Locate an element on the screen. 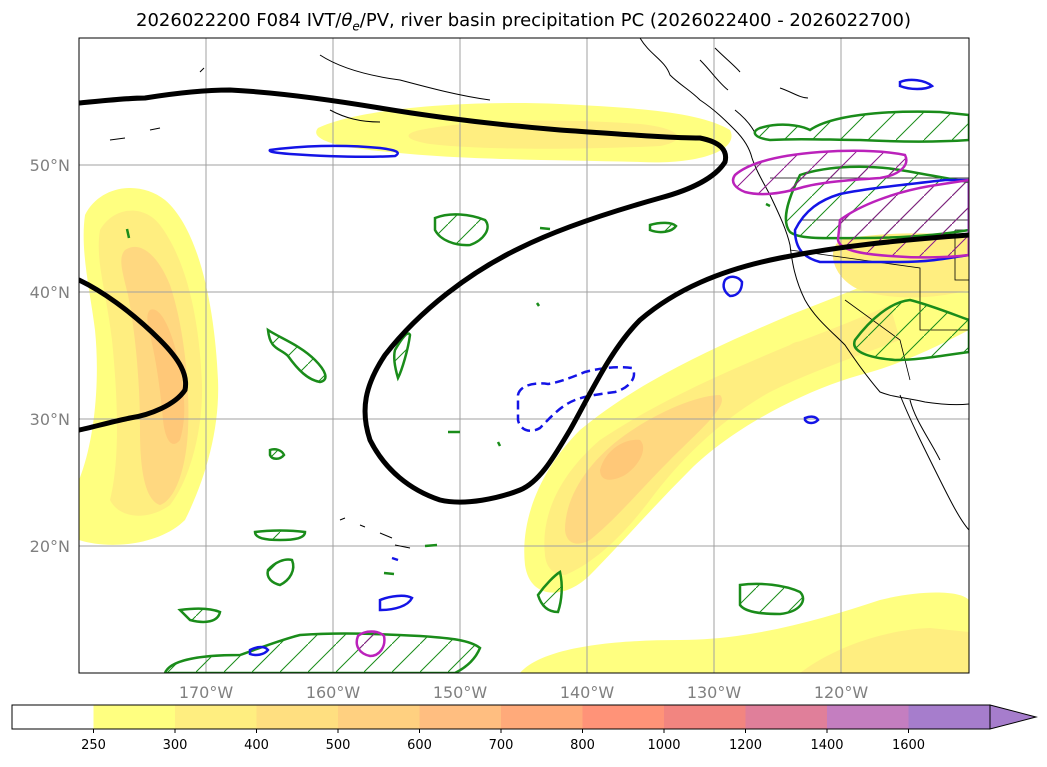 This screenshot has height=767, width=1047. colorbar-tick-label: 500 is located at coordinates (338, 745).